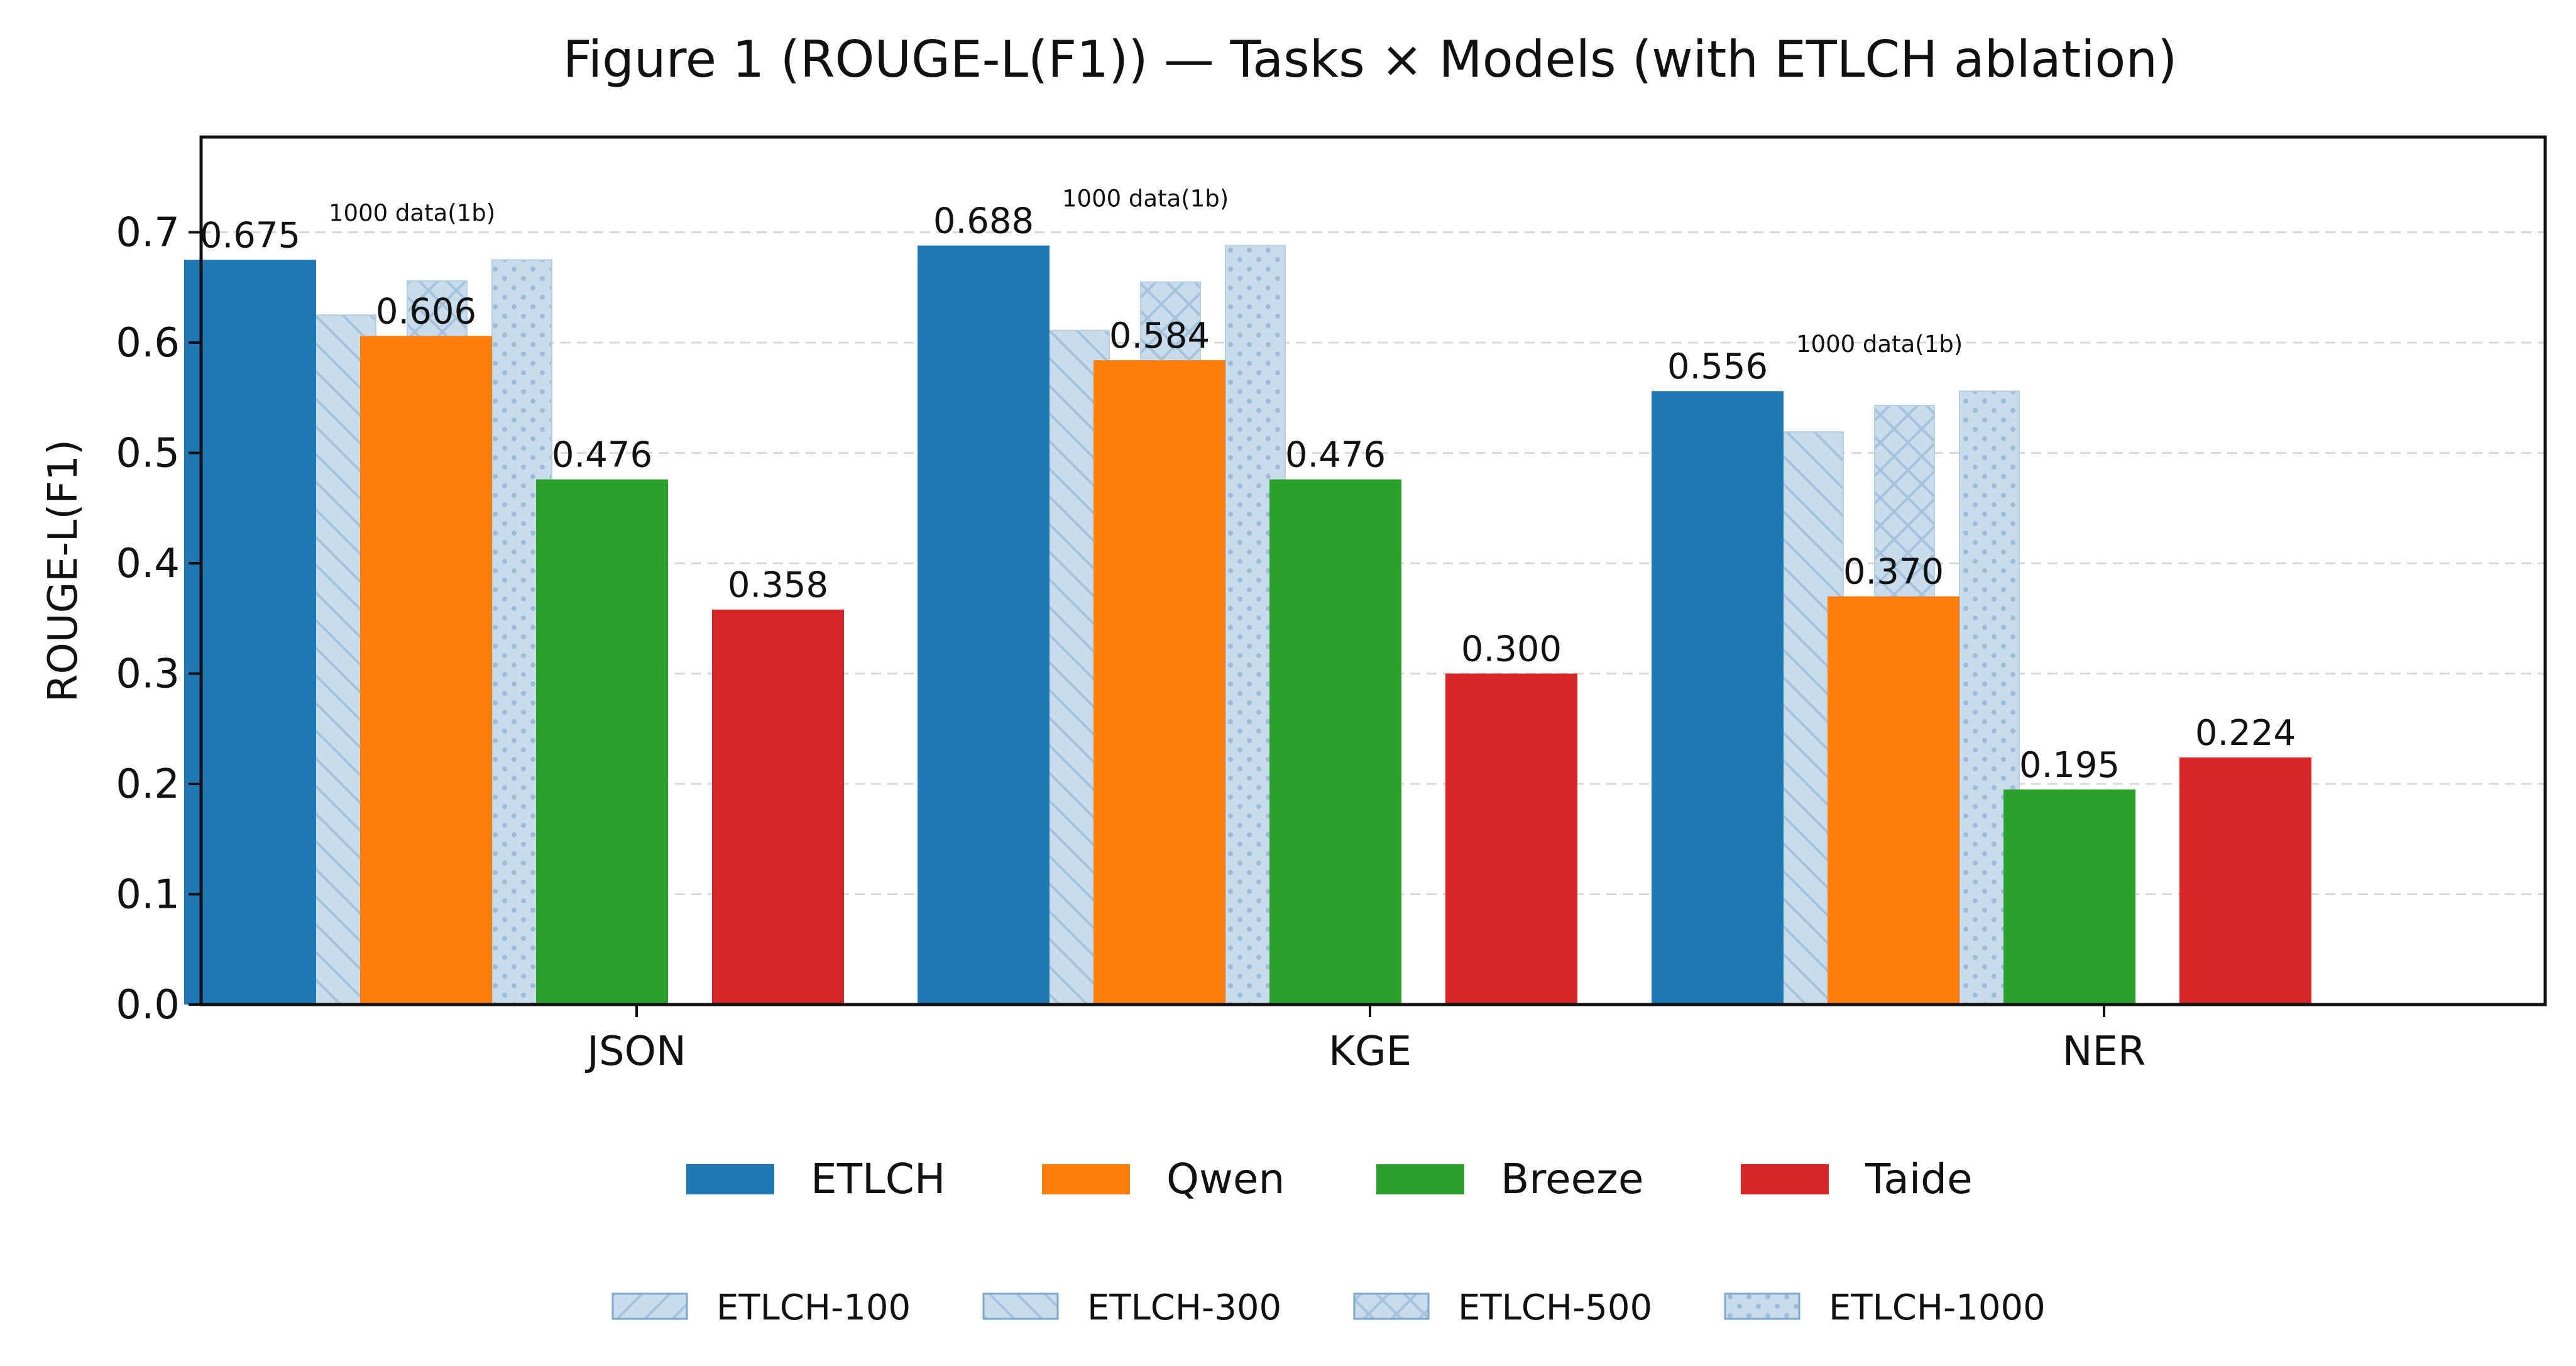 The image size is (2576, 1366). What do you see at coordinates (158, 619) in the screenshot?
I see `y-axis: 0.0 0.1 0.2 0.3 0.4 0.5 0.6 0.7` at bounding box center [158, 619].